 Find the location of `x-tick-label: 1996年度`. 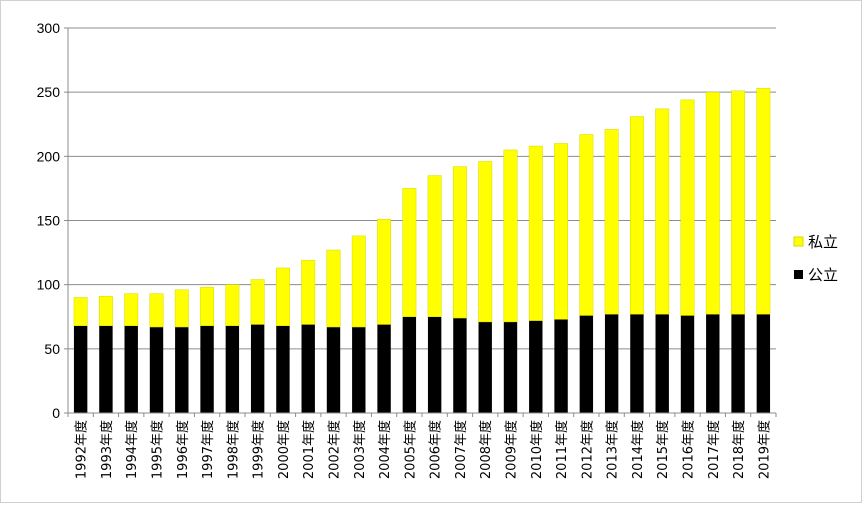

x-tick-label: 1996年度 is located at coordinates (183, 449).